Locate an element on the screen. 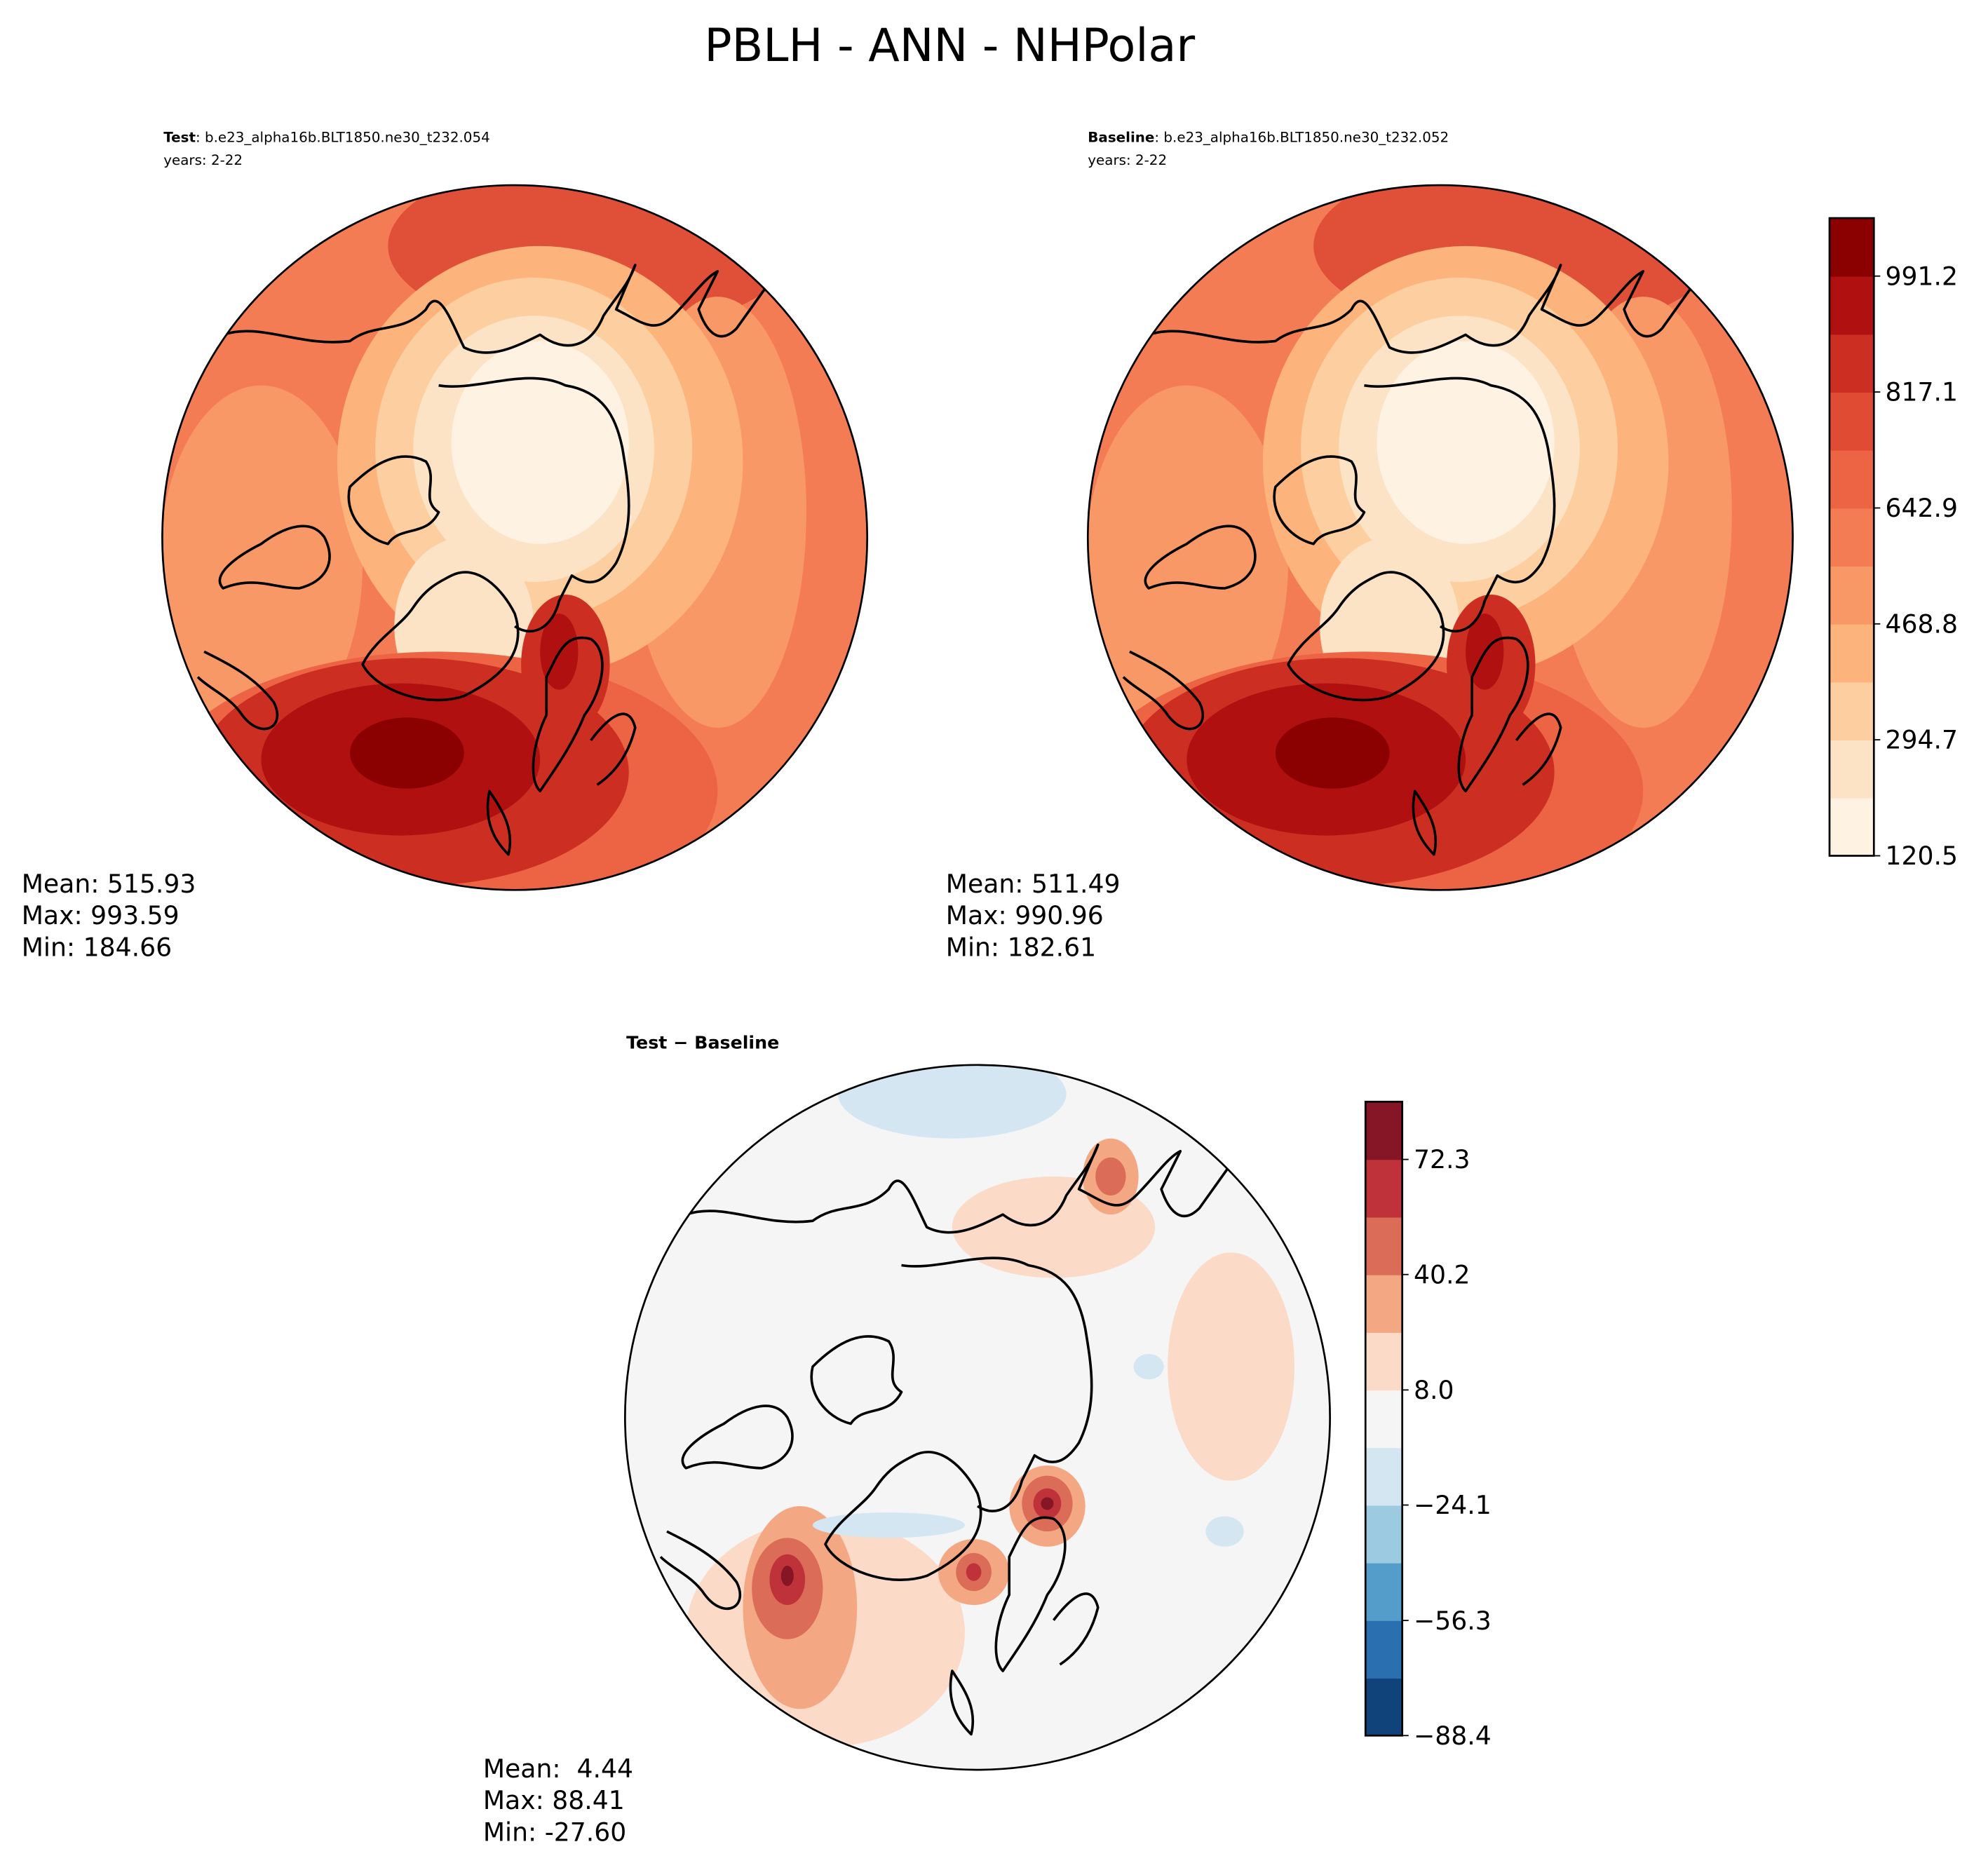  stat-line: Min: 182.61 is located at coordinates (1021, 947).